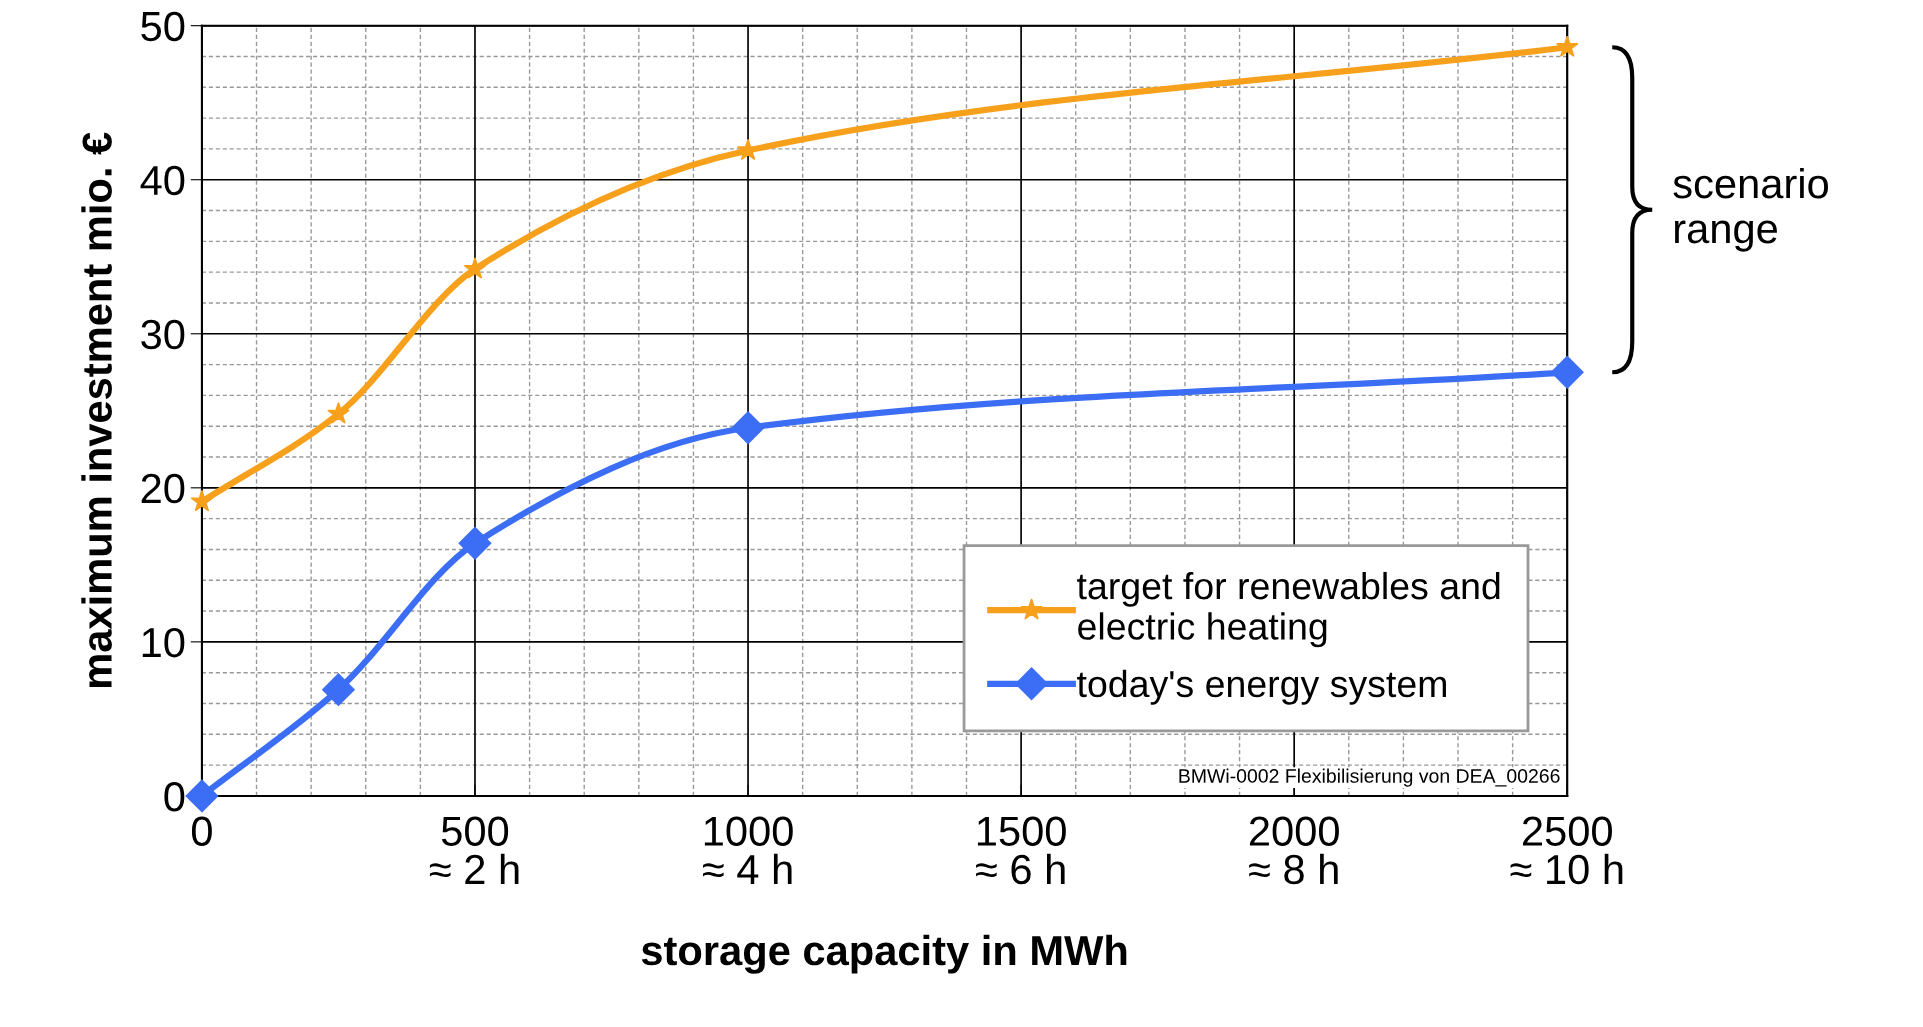 The width and height of the screenshot is (1923, 1027). Describe the element at coordinates (1288, 609) in the screenshot. I see `legend-label: target for renewables and electric heating` at that location.